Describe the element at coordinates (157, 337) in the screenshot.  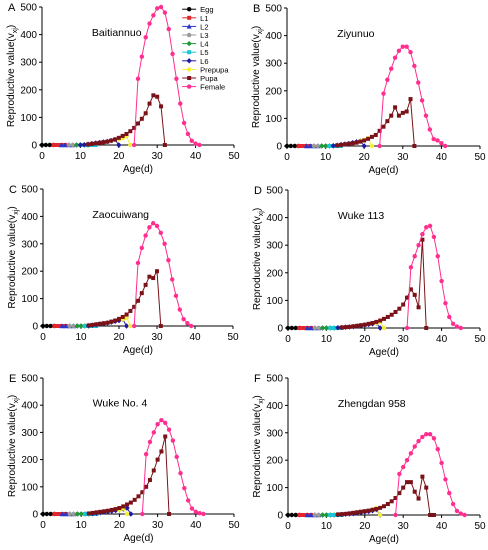
I see `x-tick-label: 30` at that location.